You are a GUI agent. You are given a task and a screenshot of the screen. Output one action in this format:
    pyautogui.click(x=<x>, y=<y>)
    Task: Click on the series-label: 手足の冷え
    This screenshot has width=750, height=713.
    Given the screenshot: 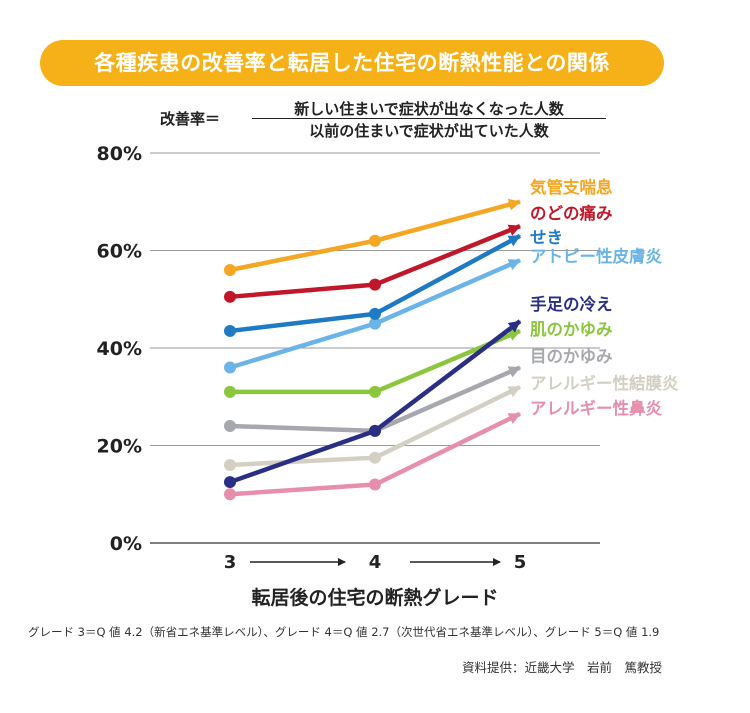 What is the action you would take?
    pyautogui.click(x=571, y=304)
    